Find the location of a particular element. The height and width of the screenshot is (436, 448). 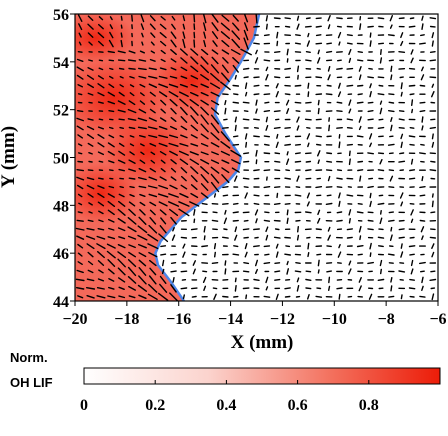

y-tick-label: 48 is located at coordinates (61, 206).